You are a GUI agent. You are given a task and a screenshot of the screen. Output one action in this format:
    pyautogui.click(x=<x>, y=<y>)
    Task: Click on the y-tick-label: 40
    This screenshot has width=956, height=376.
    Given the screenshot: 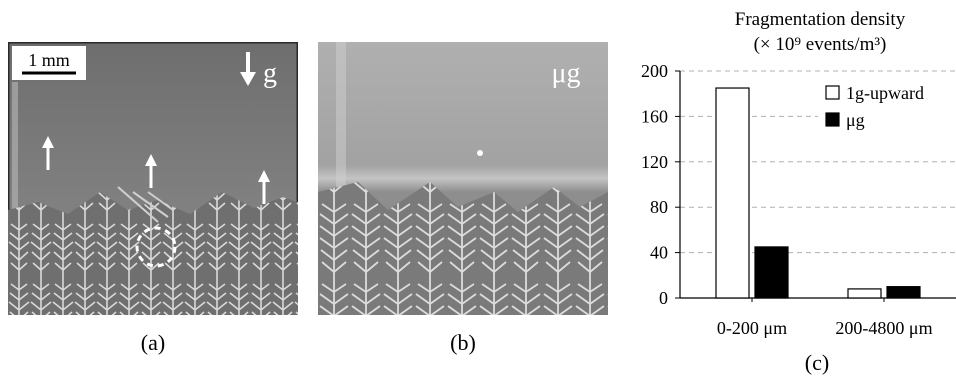 What is the action you would take?
    pyautogui.click(x=659, y=253)
    